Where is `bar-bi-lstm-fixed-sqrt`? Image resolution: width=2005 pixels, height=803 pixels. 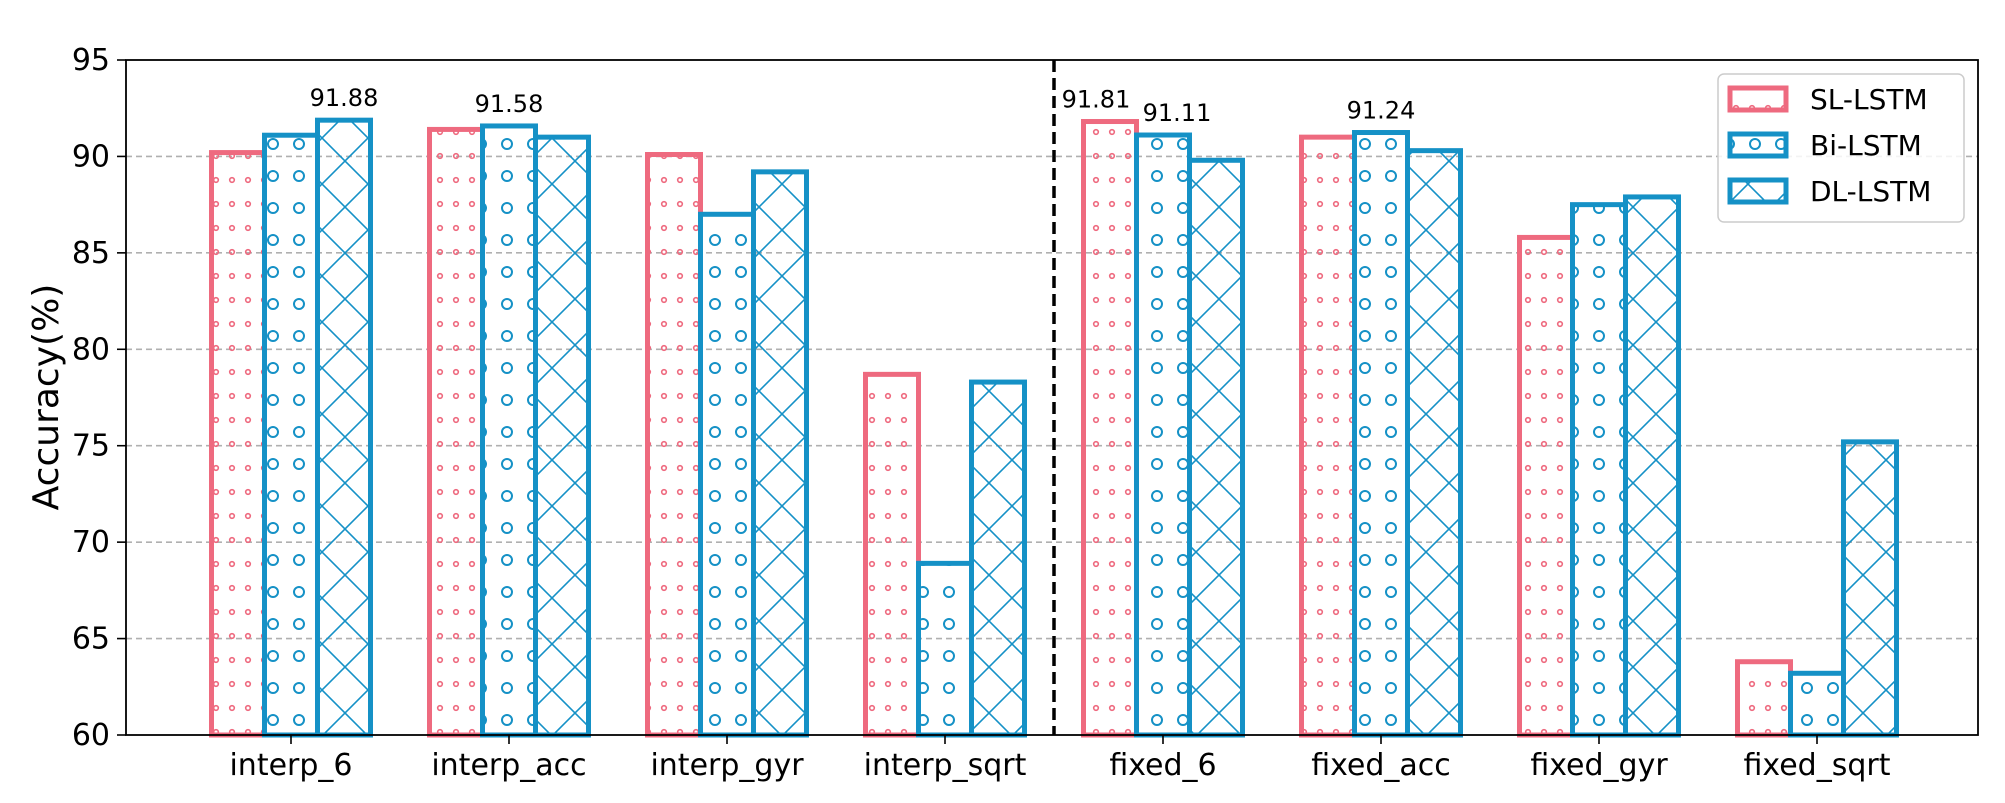 bar-bi-lstm-fixed-sqrt is located at coordinates (1817, 704).